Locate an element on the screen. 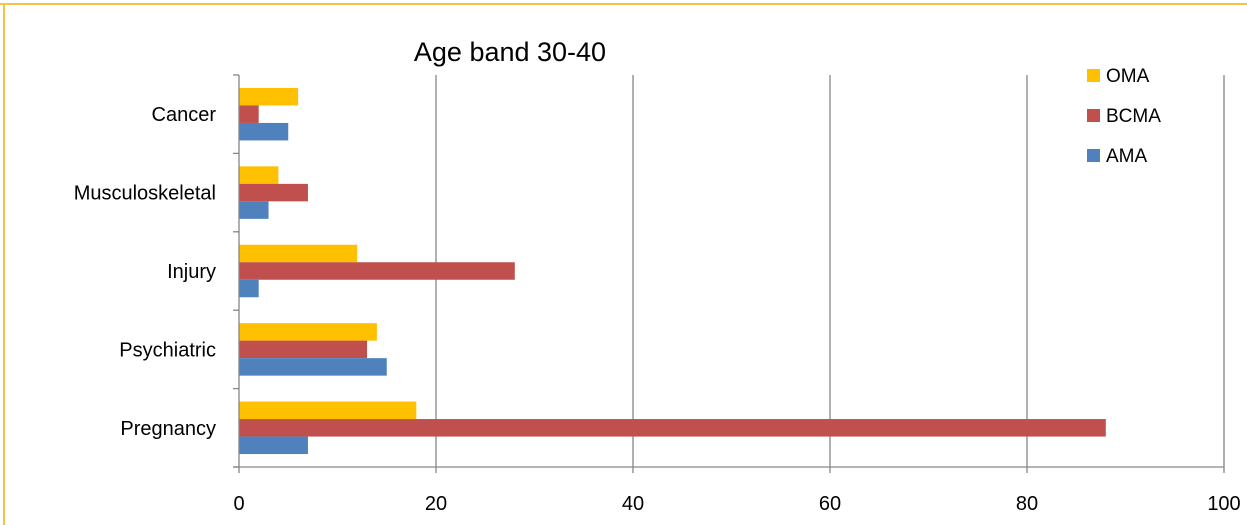  legend-label-bcma: BCMA is located at coordinates (1133, 116).